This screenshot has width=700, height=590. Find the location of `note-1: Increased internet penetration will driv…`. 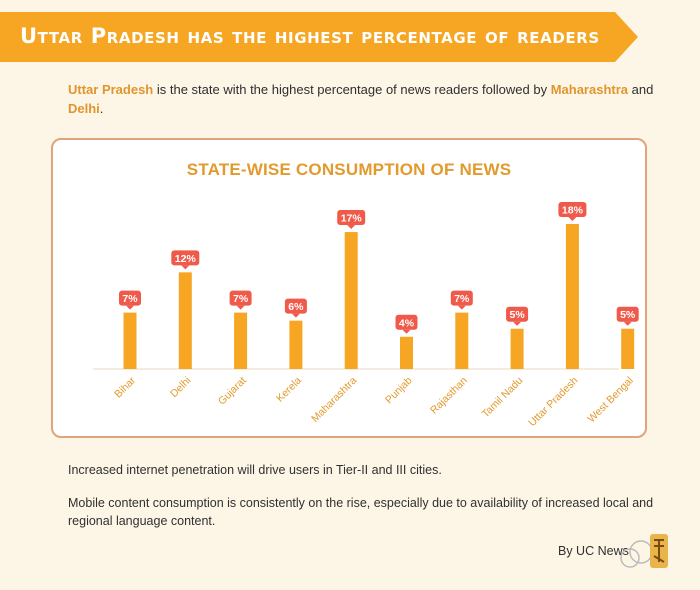

note-1: Increased internet penetration will driv… is located at coordinates (255, 470).